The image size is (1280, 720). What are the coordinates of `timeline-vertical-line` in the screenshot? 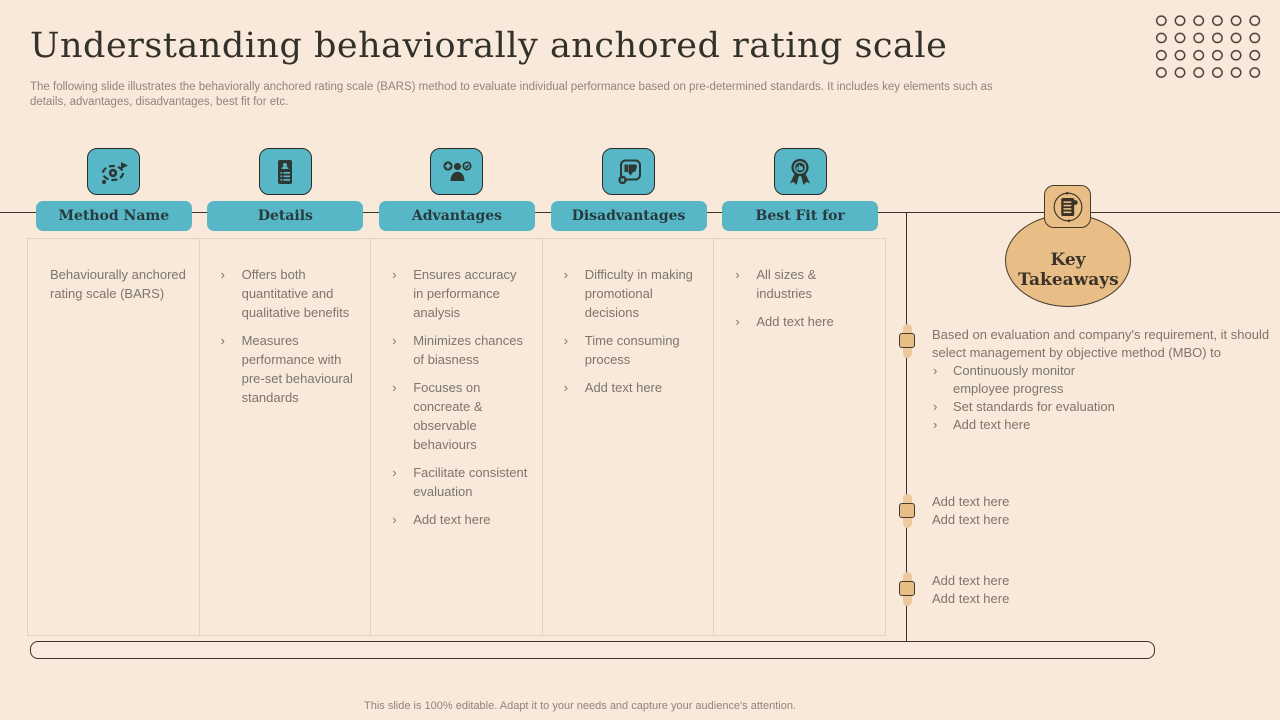 It's located at (906, 427).